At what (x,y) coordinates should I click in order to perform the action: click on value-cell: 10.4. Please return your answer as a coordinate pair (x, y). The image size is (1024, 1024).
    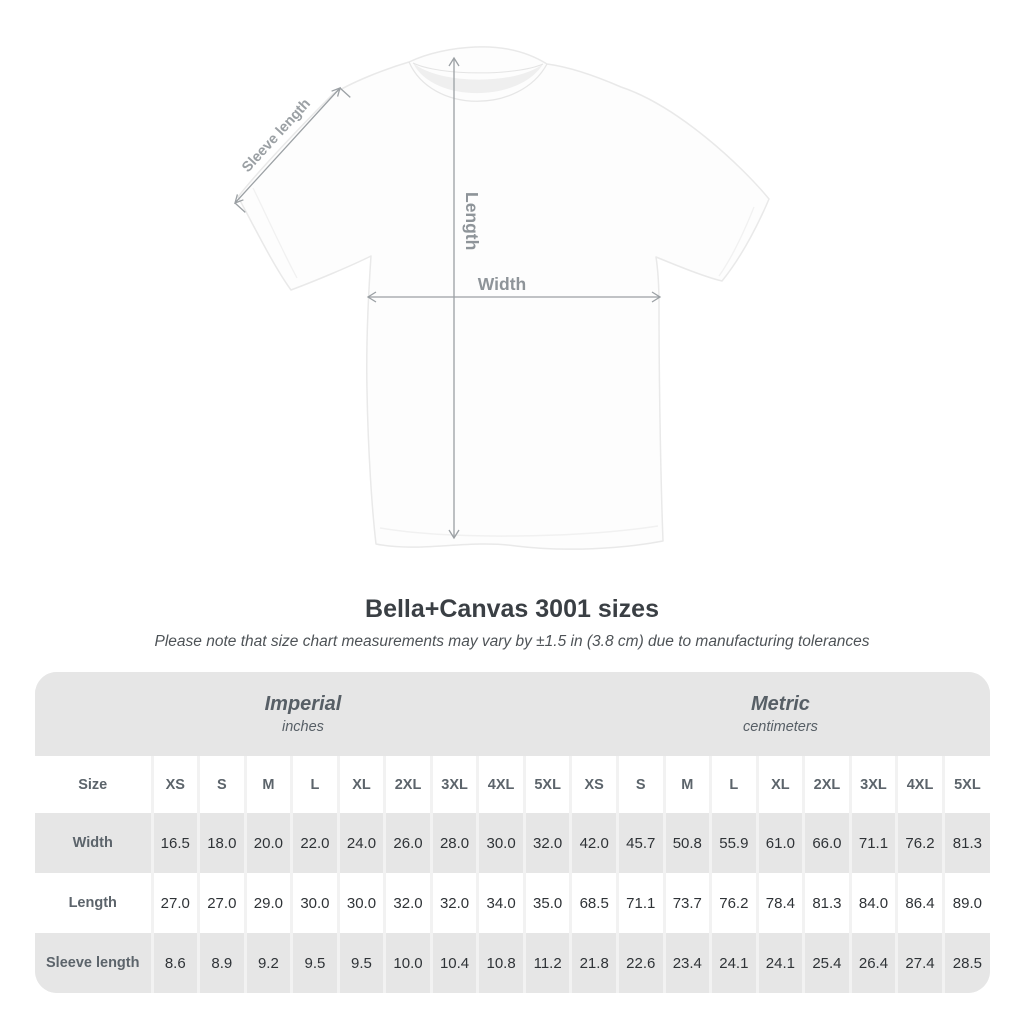
    Looking at the image, I should click on (453, 963).